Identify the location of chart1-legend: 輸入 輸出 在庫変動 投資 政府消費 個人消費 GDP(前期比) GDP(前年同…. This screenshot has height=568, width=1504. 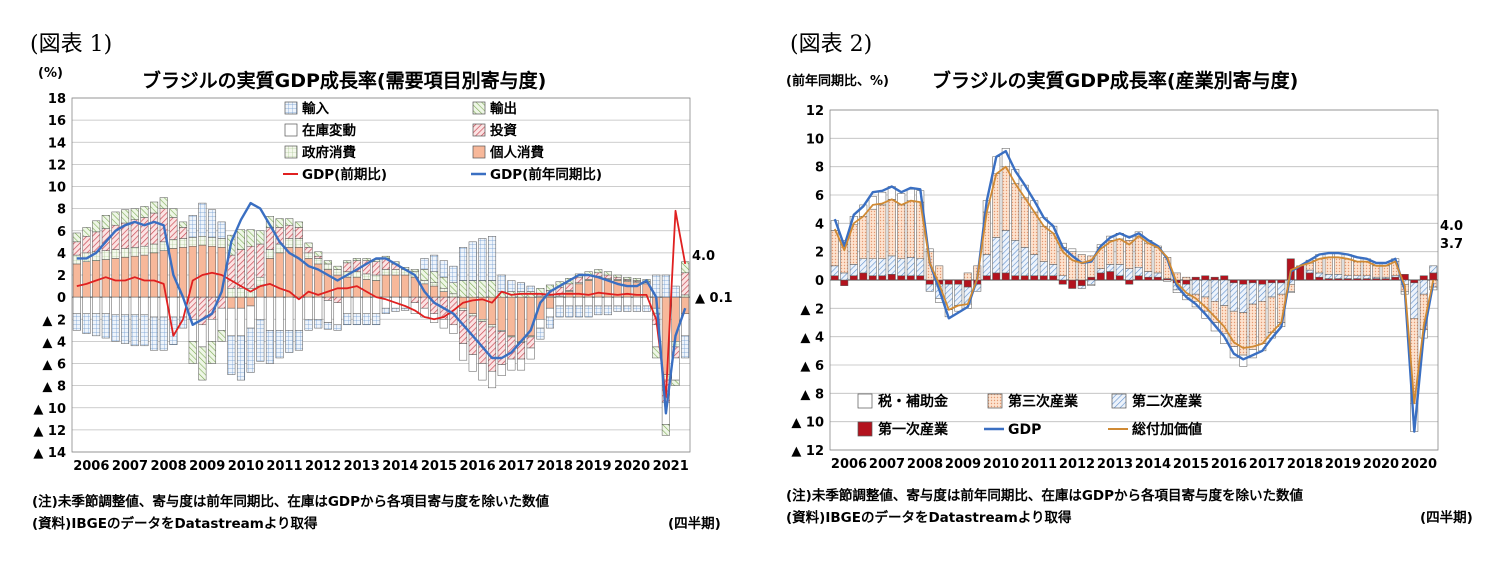
(442, 141).